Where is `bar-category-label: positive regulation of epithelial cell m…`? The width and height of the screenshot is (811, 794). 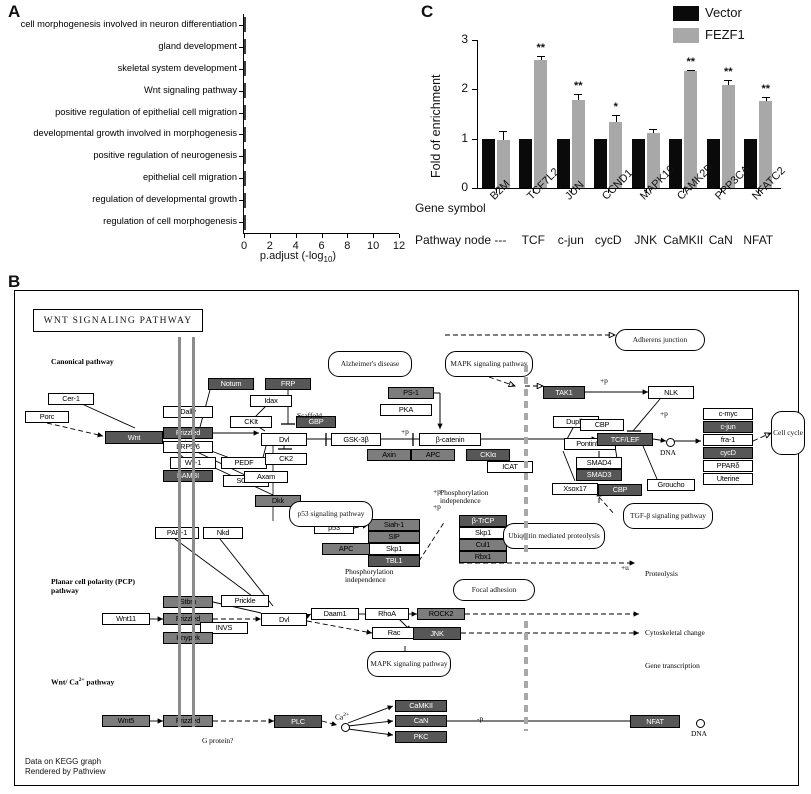
bar-category-label: positive regulation of epithelial cell m… is located at coordinates (146, 111).